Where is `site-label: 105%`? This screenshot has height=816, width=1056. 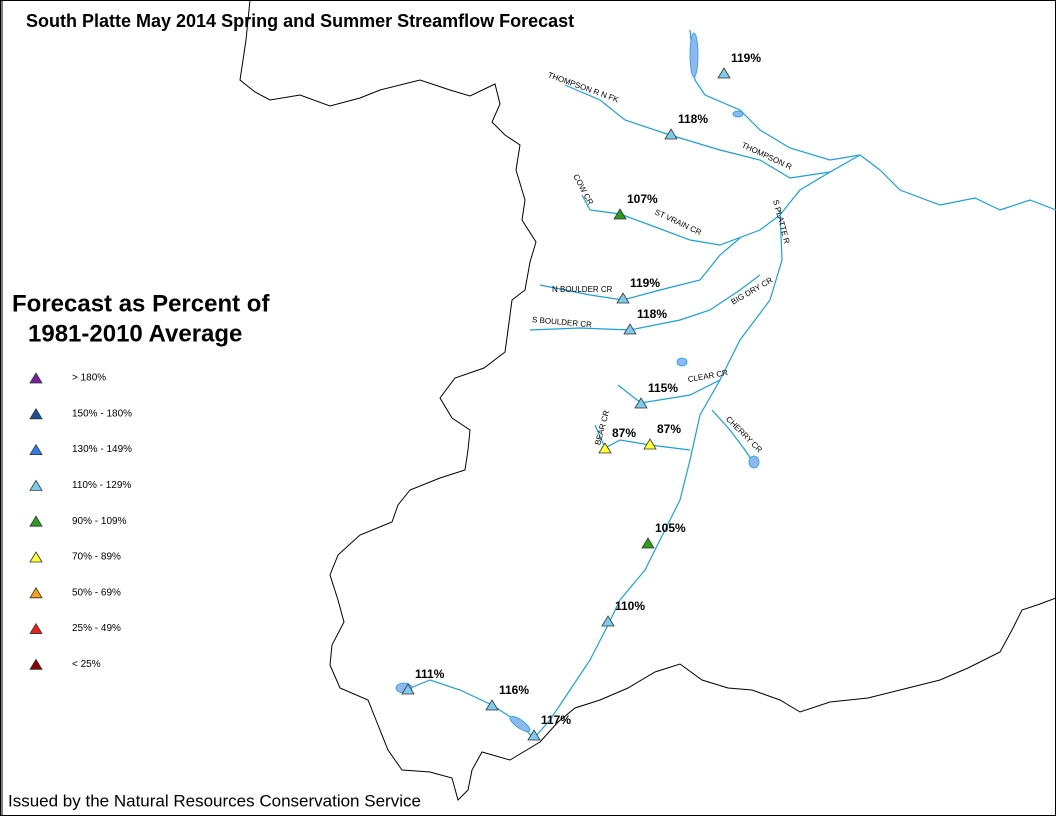 site-label: 105% is located at coordinates (670, 528).